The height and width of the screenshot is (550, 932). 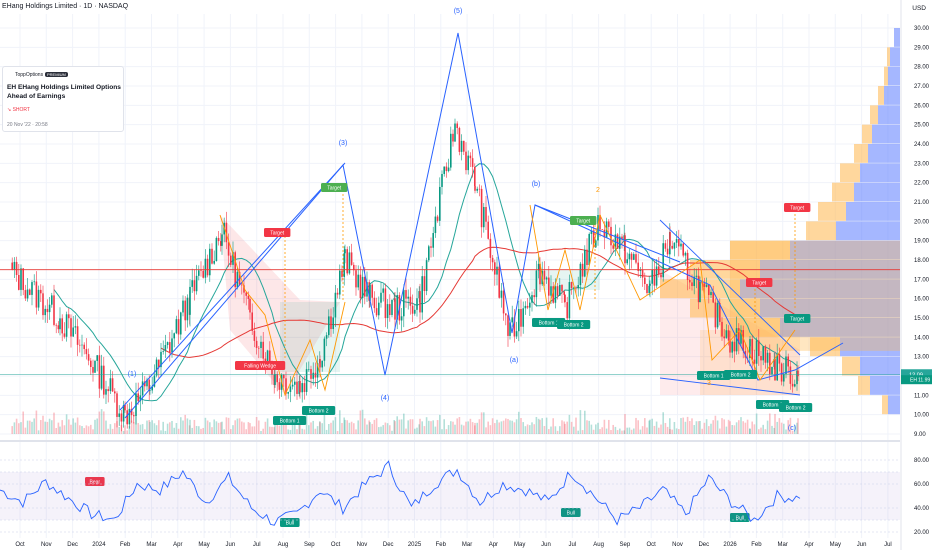 What do you see at coordinates (773, 406) in the screenshot?
I see `bottom-label: Bottom 1` at bounding box center [773, 406].